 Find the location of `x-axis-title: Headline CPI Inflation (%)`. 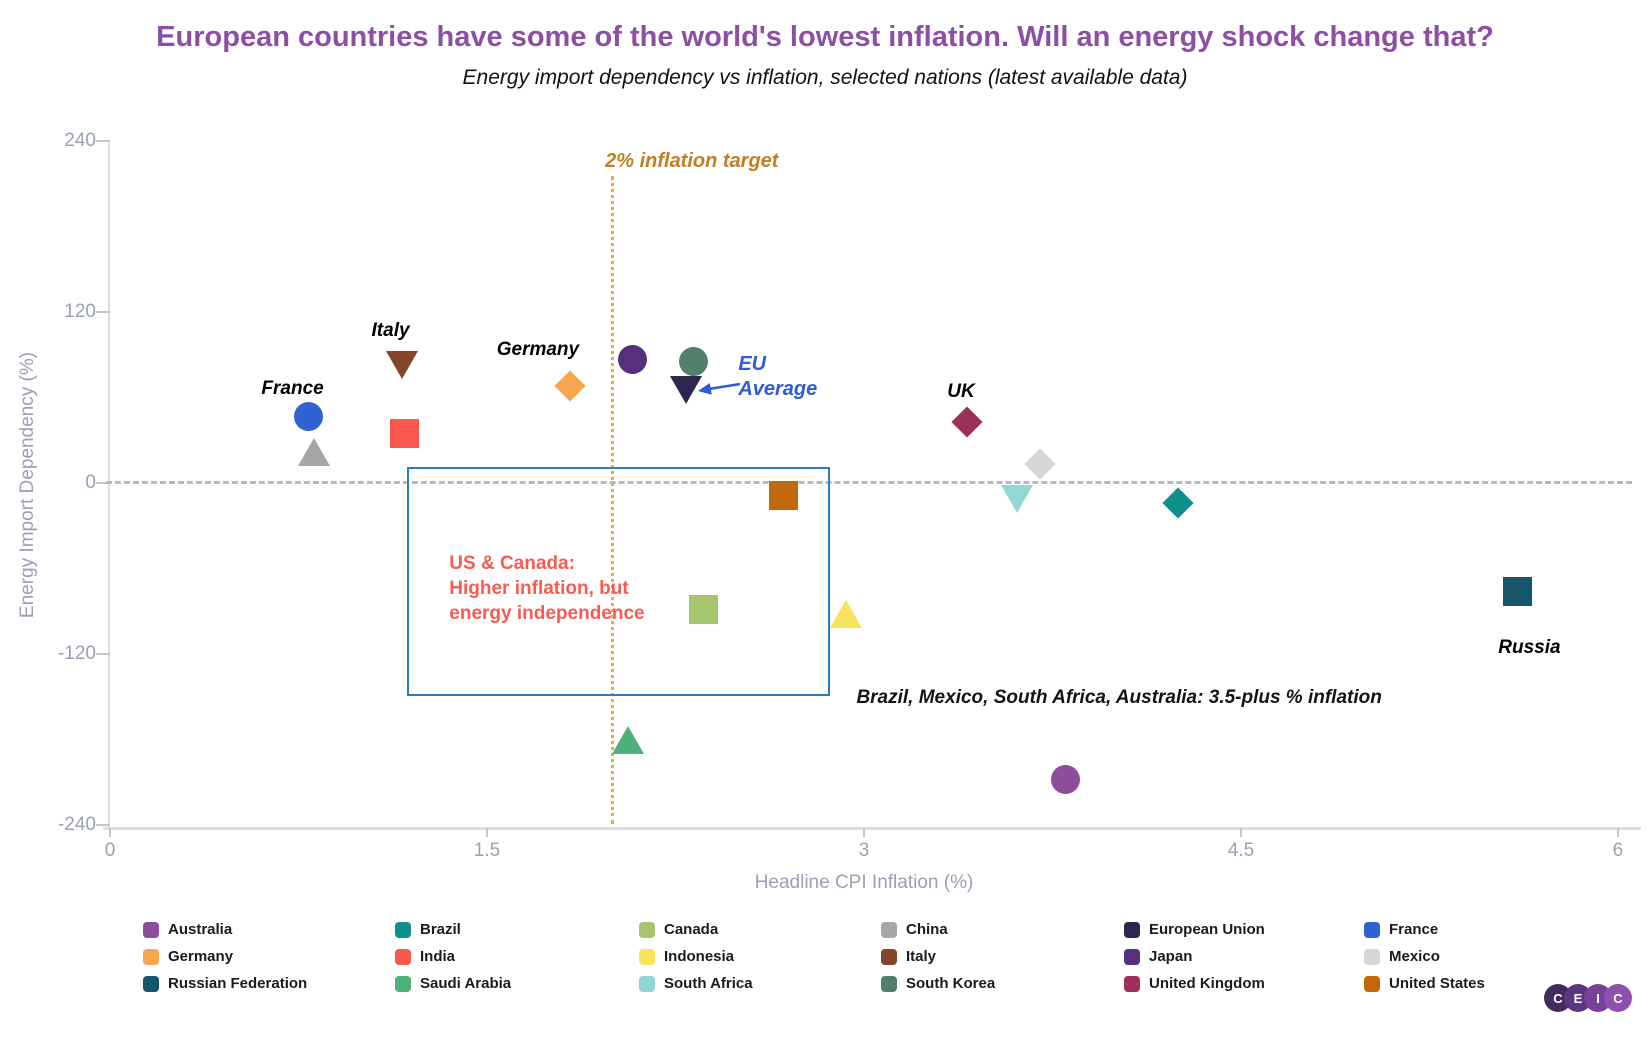

x-axis-title: Headline CPI Inflation (%) is located at coordinates (864, 882).